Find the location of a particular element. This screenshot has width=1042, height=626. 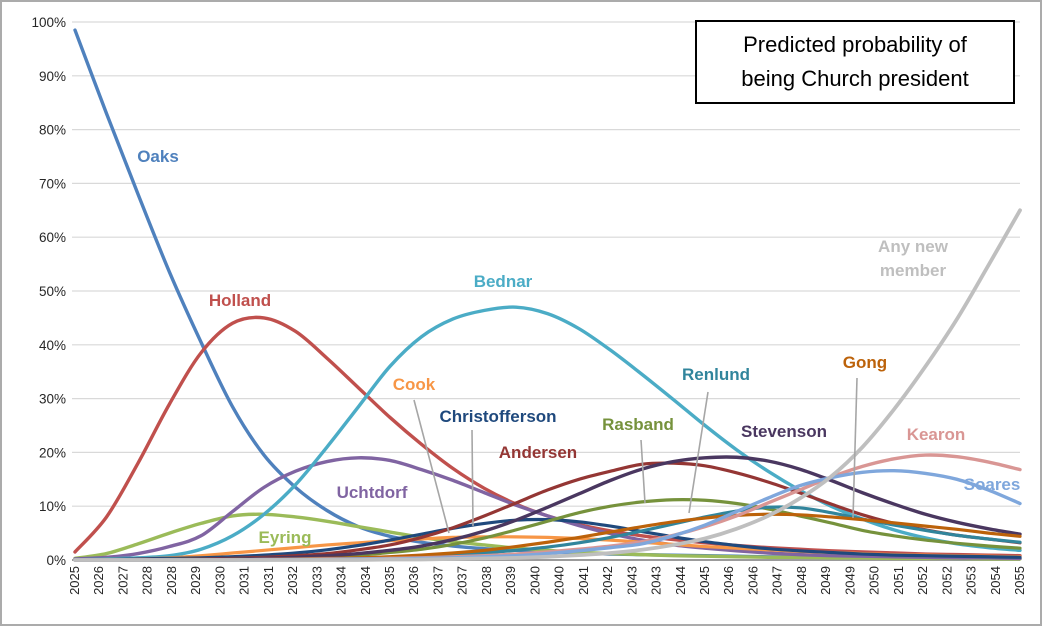

x-axis-tick-label: 2050 is located at coordinates (874, 580).